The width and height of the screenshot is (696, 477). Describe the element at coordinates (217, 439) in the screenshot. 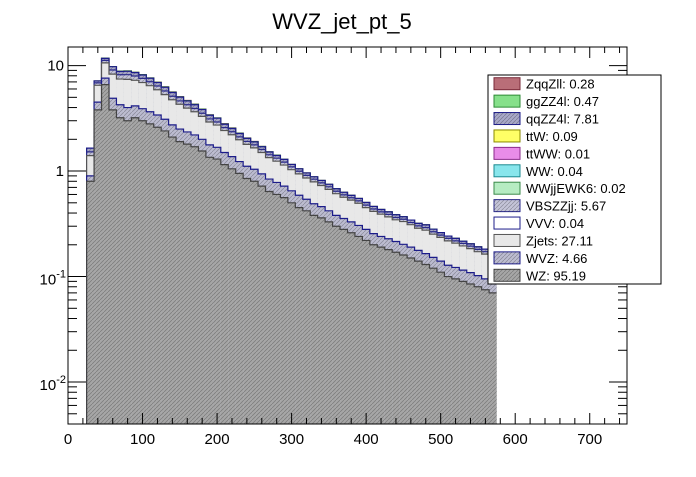

I see `x-tick-label: 200` at that location.